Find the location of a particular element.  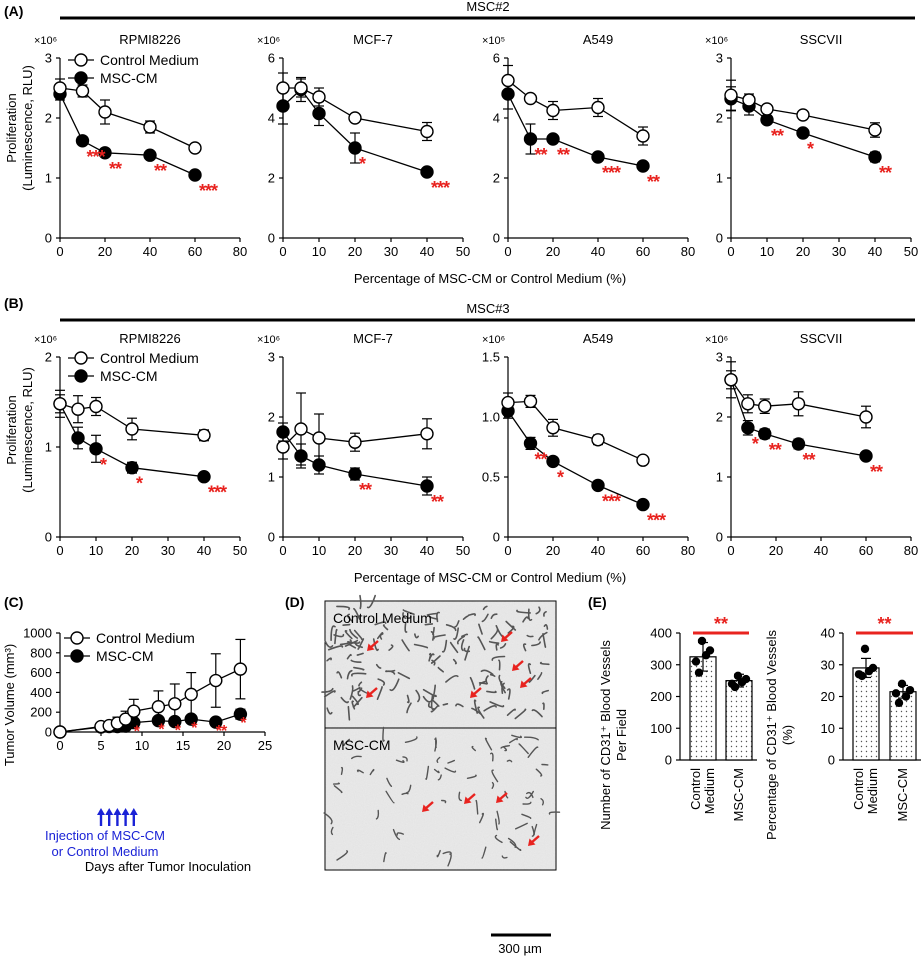

category-label: MSC-CM is located at coordinates (738, 794).